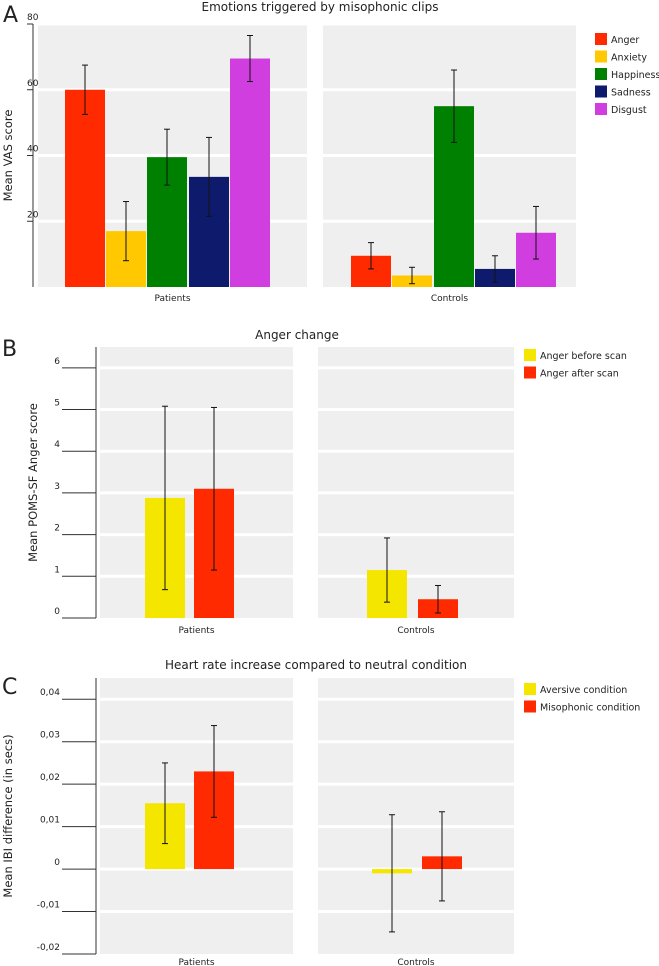 The image size is (659, 966). What do you see at coordinates (625, 40) in the screenshot?
I see `legend-label: Anger` at bounding box center [625, 40].